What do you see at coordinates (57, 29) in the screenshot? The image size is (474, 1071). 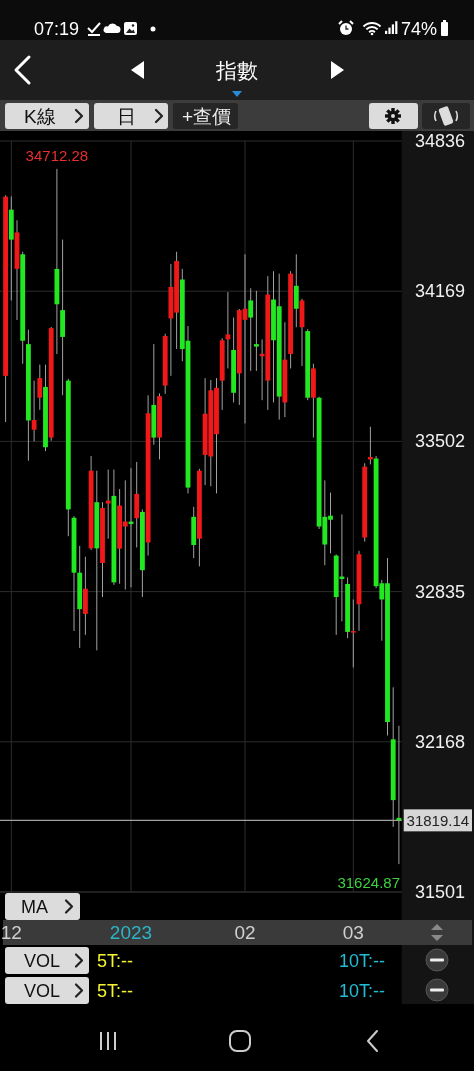 I see `text: 07:19` at bounding box center [57, 29].